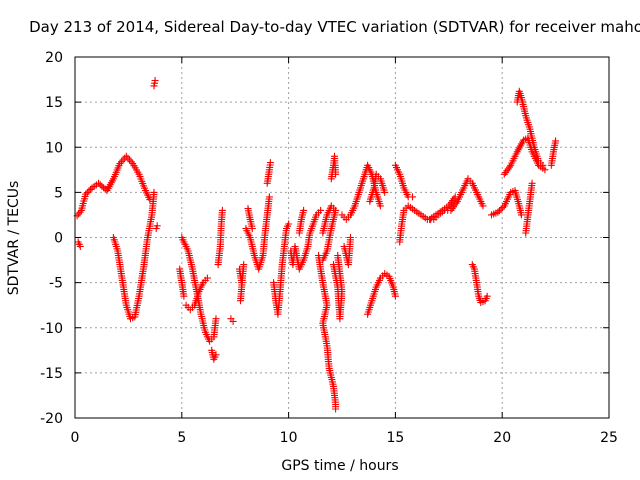  I want to click on y-tick-label: 15, so click(54, 103).